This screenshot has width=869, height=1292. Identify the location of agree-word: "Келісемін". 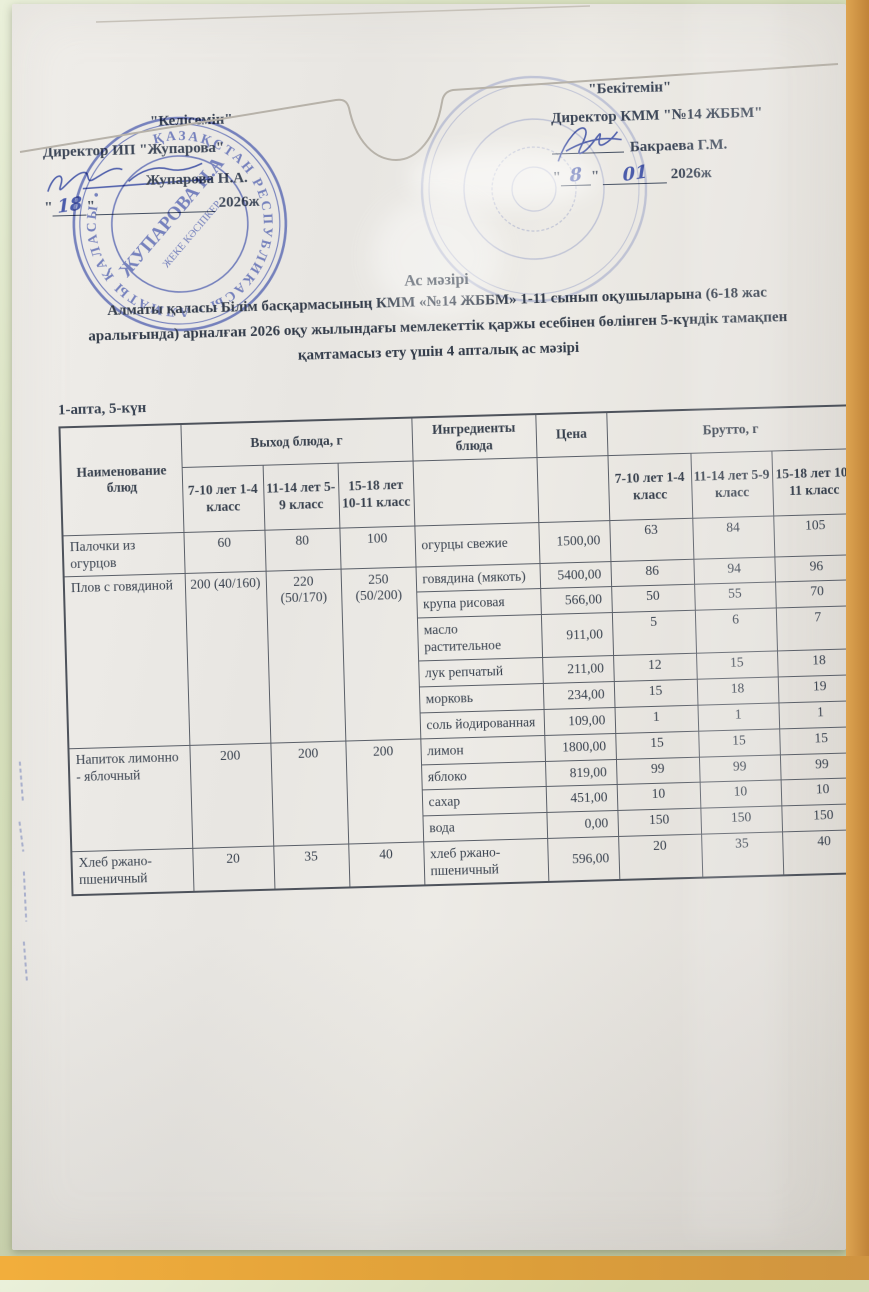
(191, 120).